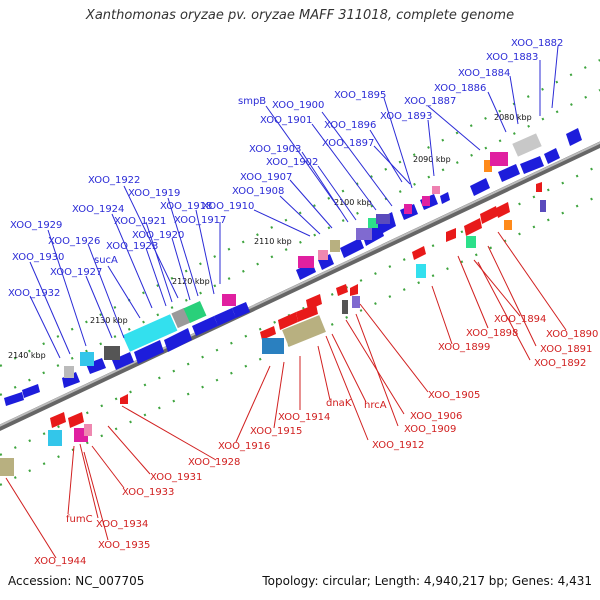 Image resolution: width=600 pixels, height=600 pixels. What do you see at coordinates (398, 445) in the screenshot?
I see `gene-label: XOO_1912` at bounding box center [398, 445].